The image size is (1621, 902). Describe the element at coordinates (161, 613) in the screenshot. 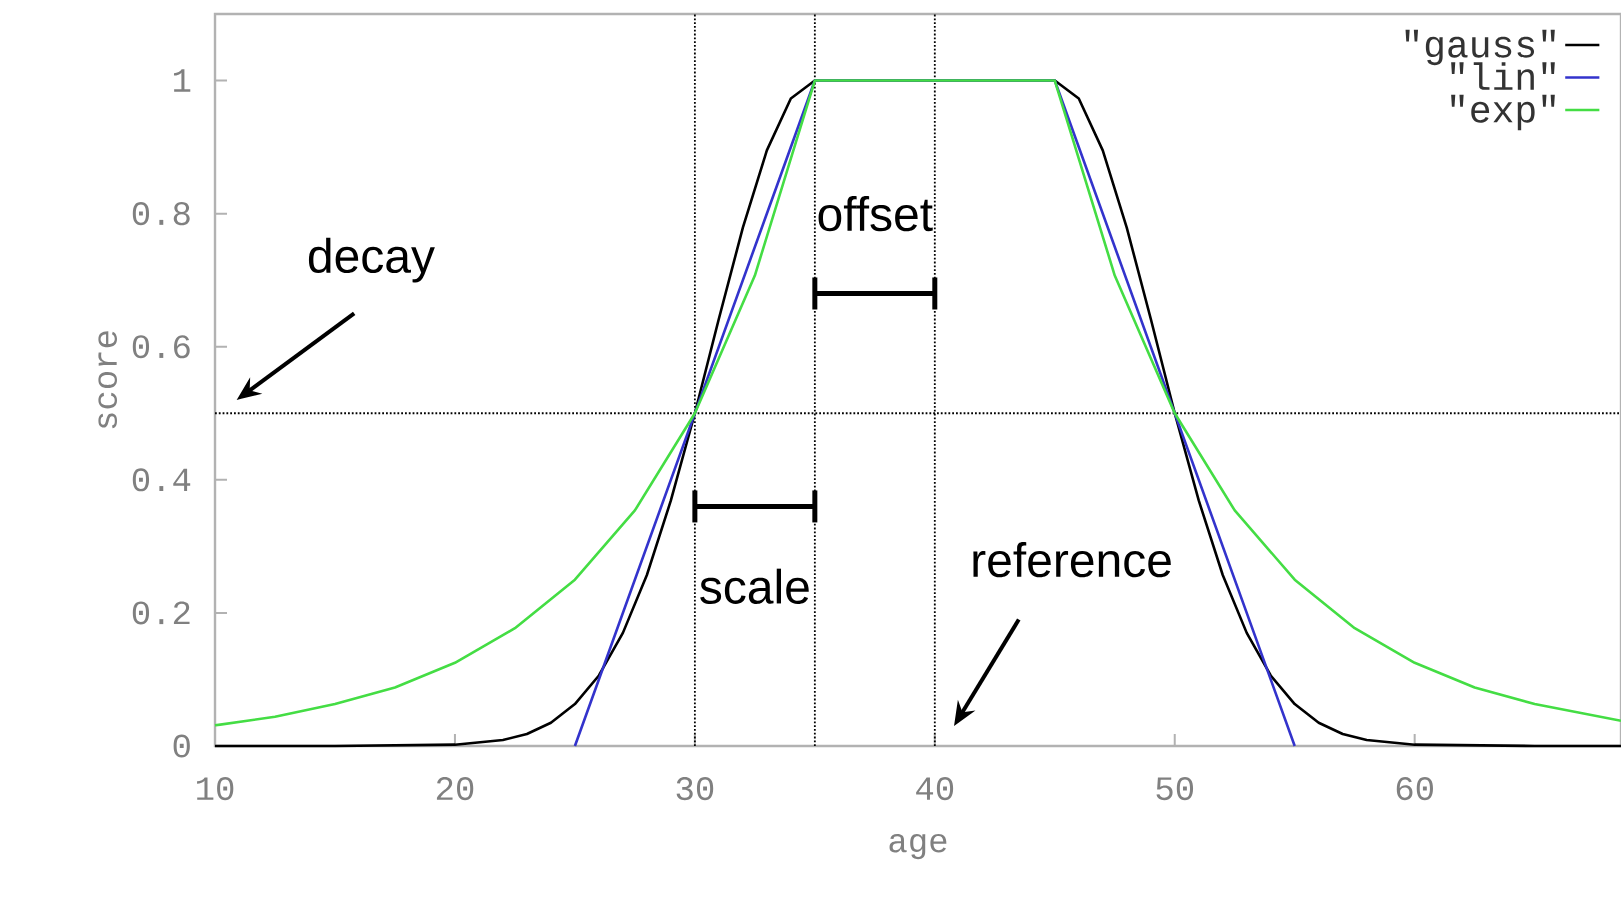

I see `y-tick-label: 0.2` at that location.